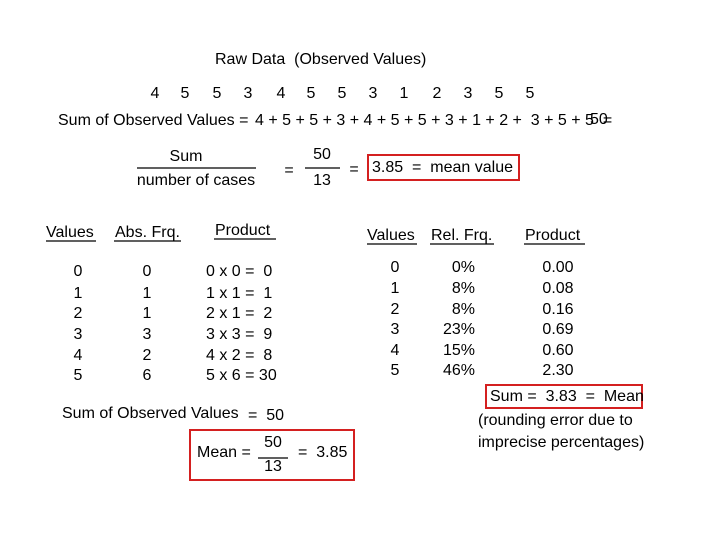 The height and width of the screenshot is (540, 720). I want to click on note: imprecise percentages), so click(561, 442).